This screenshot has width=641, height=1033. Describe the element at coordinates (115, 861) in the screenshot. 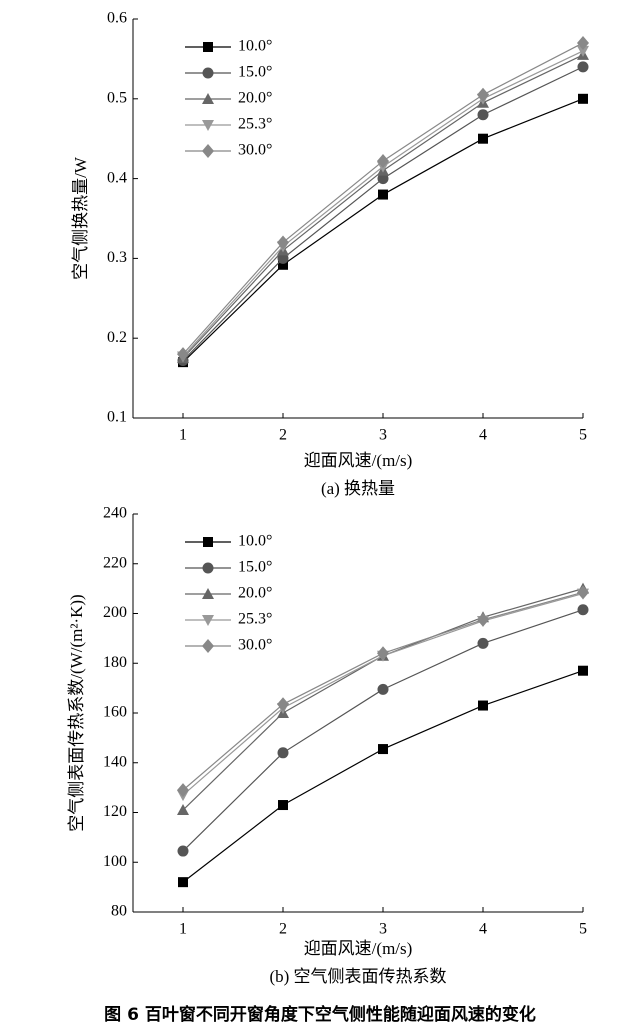

I see `y-tick-label: 100` at that location.